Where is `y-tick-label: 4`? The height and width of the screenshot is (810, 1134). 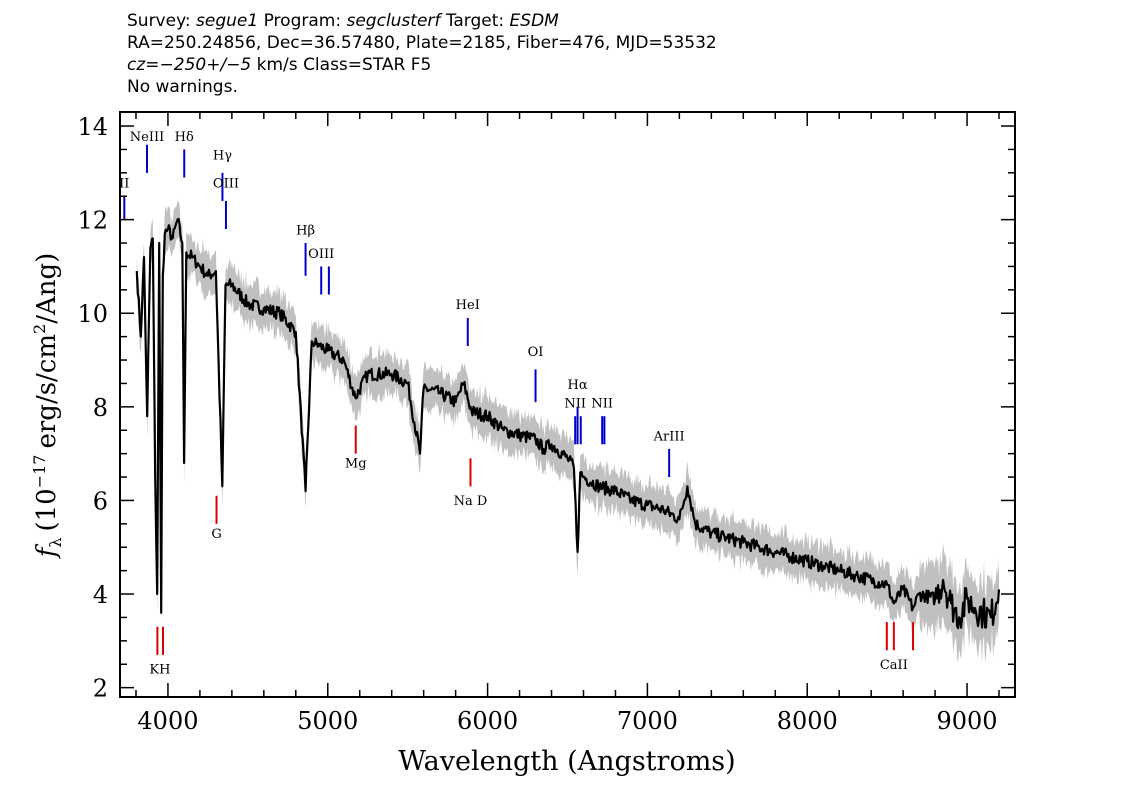 y-tick-label: 4 is located at coordinates (100, 595).